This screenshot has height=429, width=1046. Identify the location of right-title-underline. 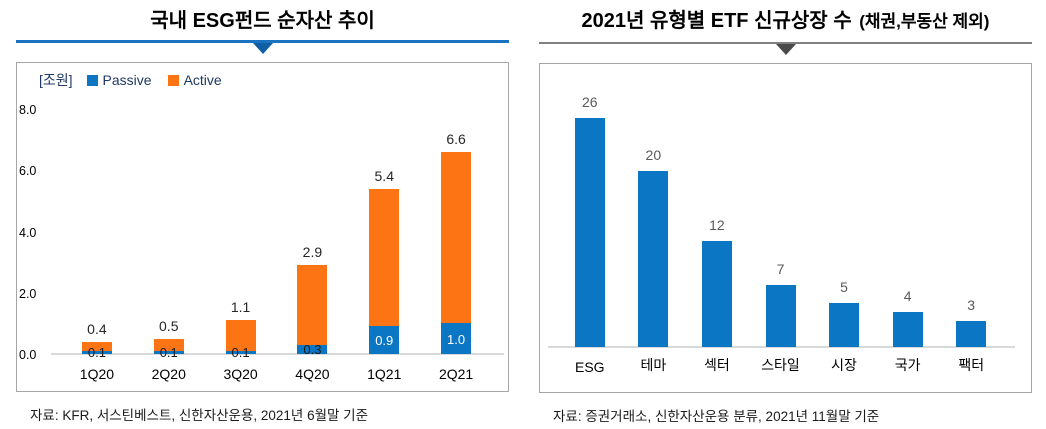
(785, 48).